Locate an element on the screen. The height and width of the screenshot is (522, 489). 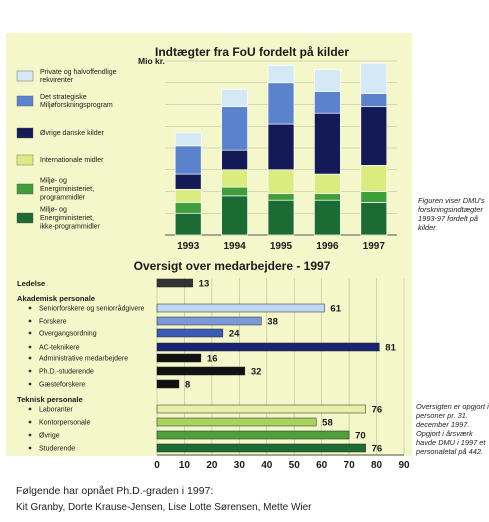
staff-bar-value-2: 61 is located at coordinates (335, 309).